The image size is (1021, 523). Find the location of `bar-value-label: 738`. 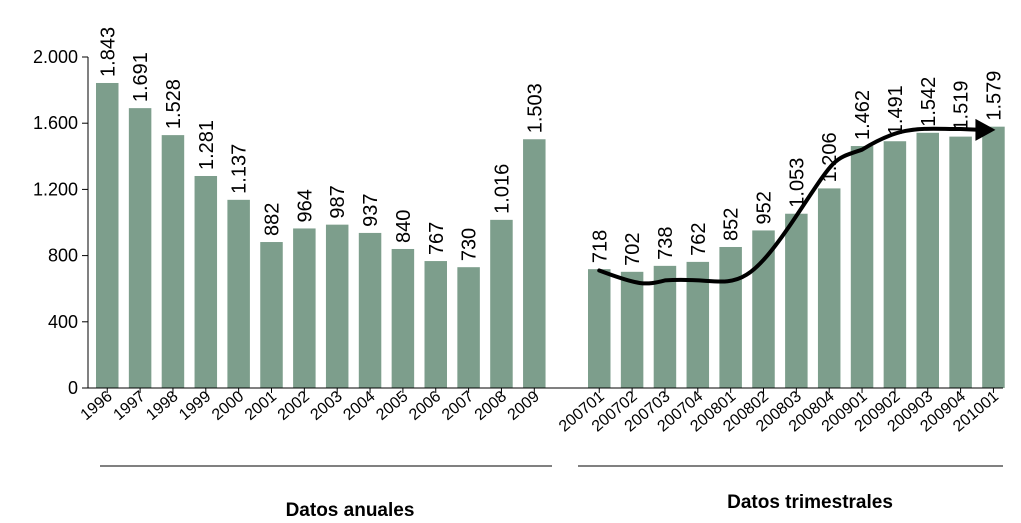

bar-value-label: 738 is located at coordinates (666, 242).